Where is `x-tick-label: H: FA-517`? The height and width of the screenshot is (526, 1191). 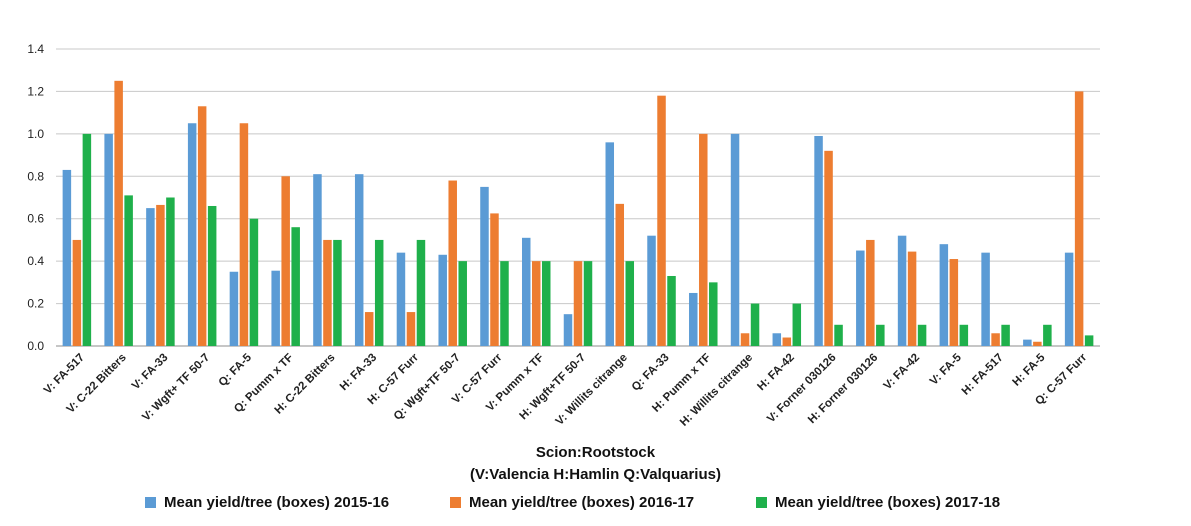 x-tick-label: H: FA-517 is located at coordinates (983, 375).